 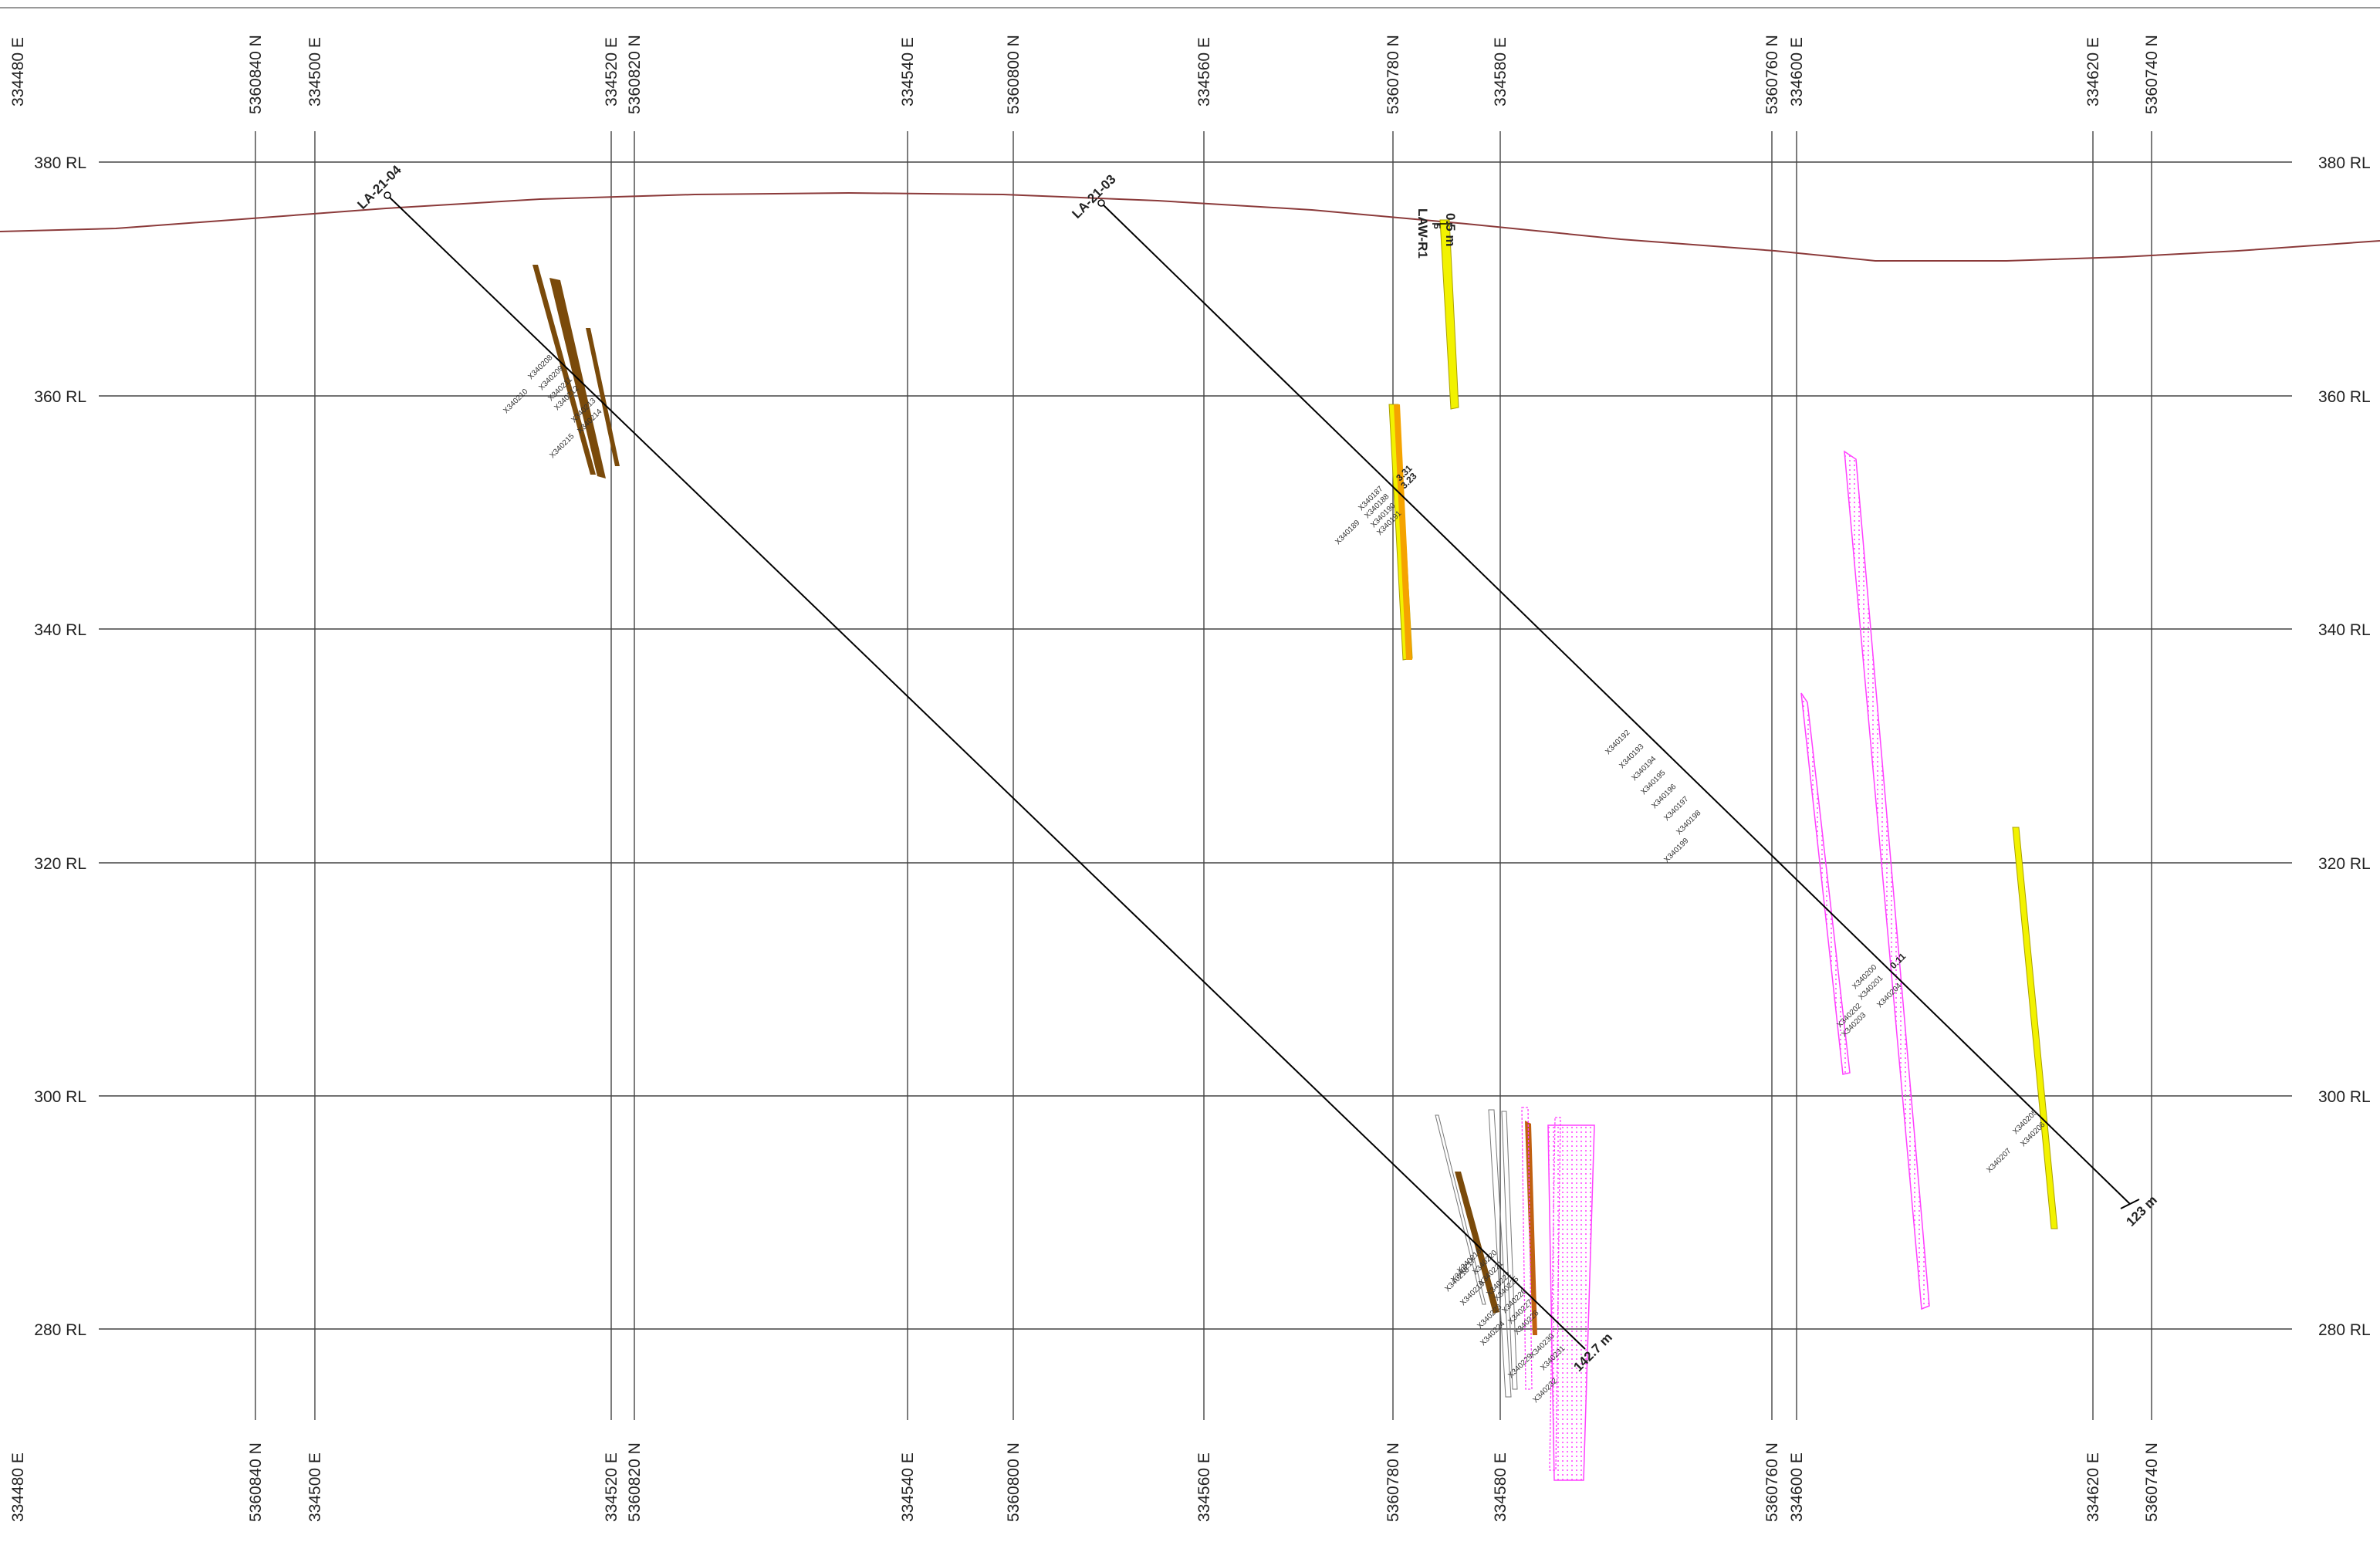 What do you see at coordinates (1531, 1228) in the screenshot?
I see `vein-orange-thin` at bounding box center [1531, 1228].